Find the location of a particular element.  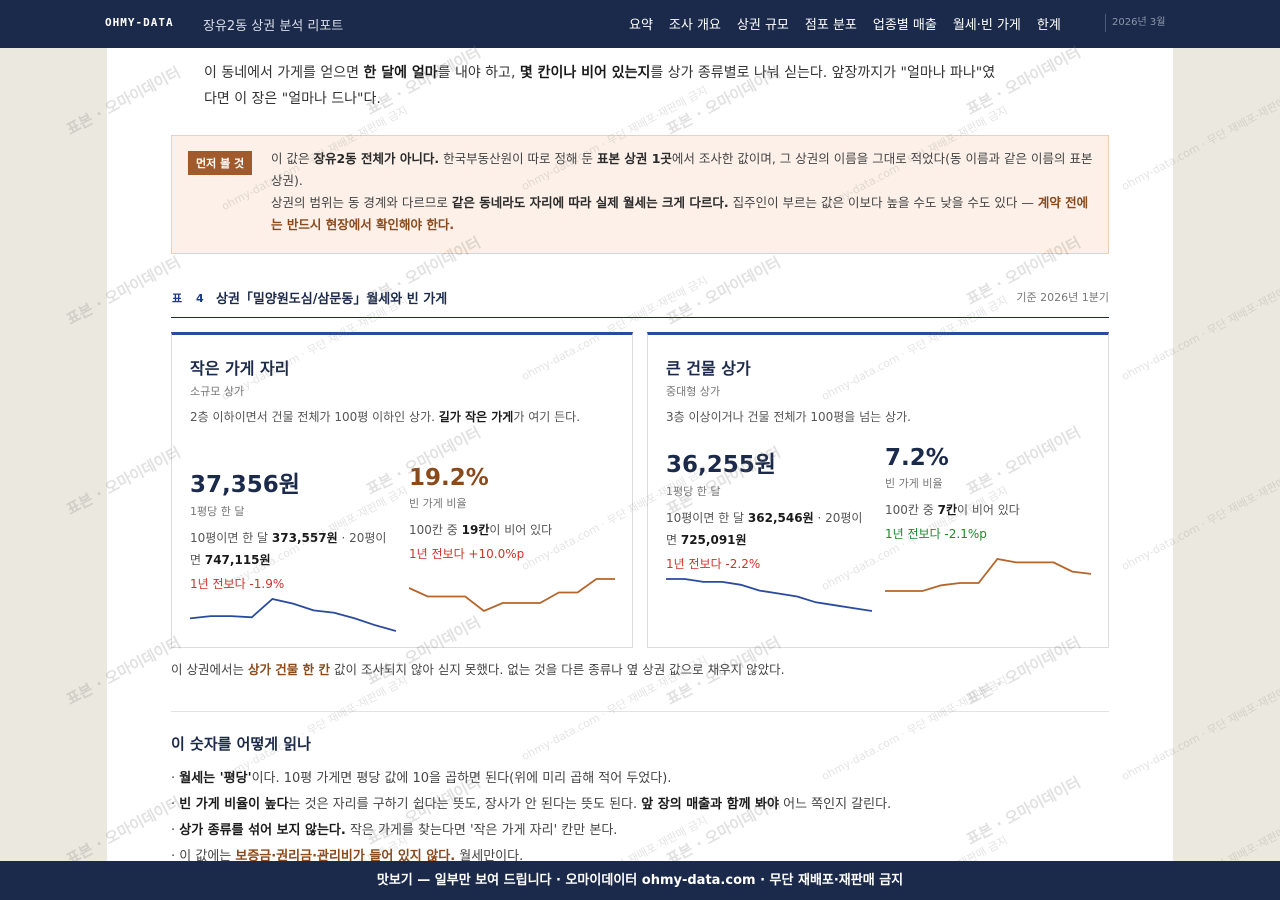

notice-badge: 먼저 볼 것 is located at coordinates (220, 163).